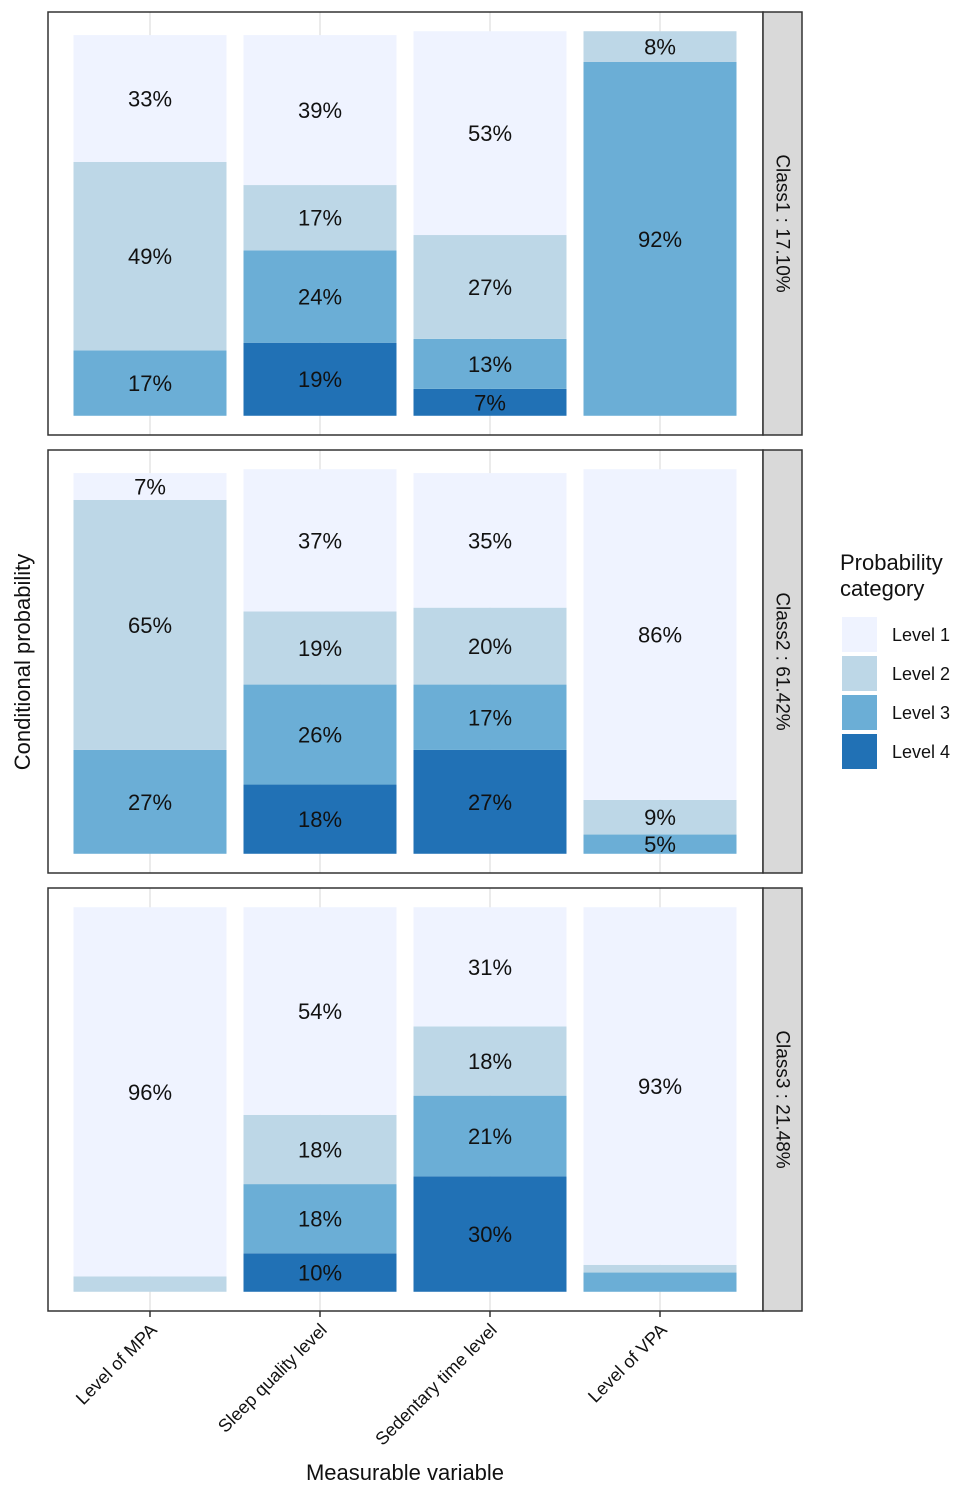  Describe the element at coordinates (272, 1378) in the screenshot. I see `x-tick-label: Sleep quality level` at that location.